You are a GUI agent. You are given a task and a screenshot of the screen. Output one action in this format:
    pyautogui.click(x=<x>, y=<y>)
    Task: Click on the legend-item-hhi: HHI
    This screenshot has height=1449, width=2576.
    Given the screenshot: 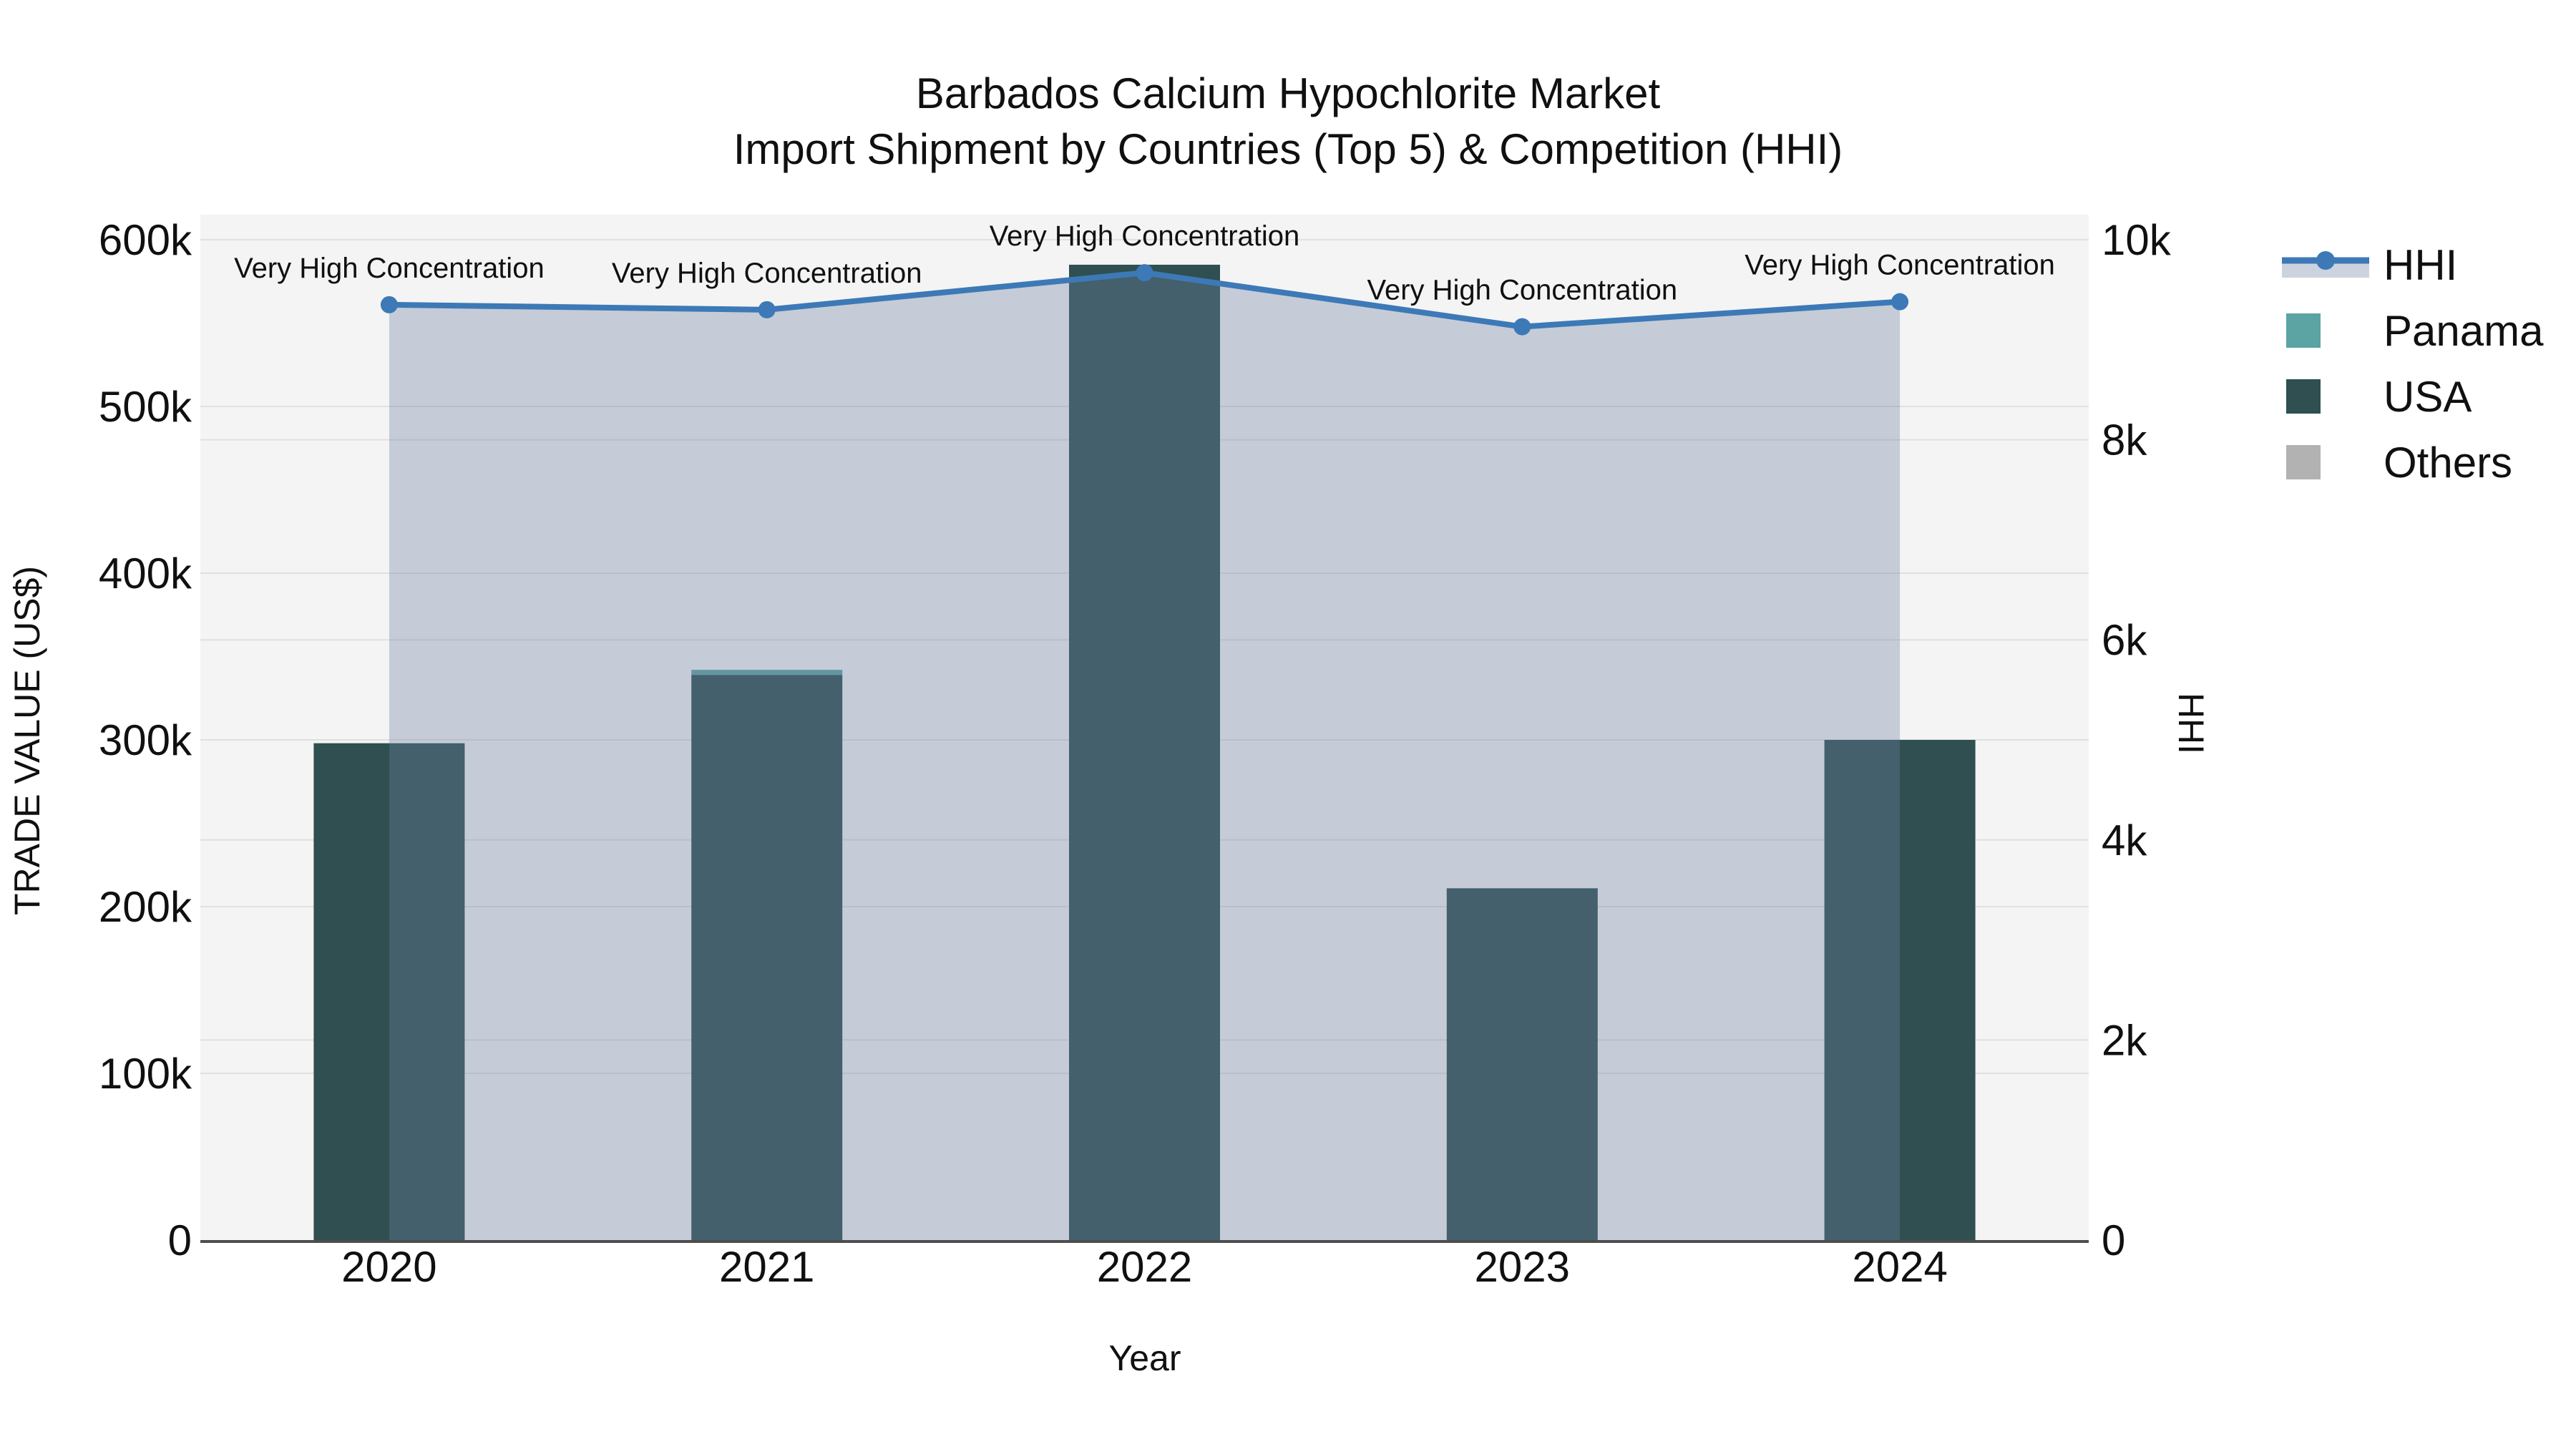 What is the action you would take?
    pyautogui.click(x=2411, y=265)
    